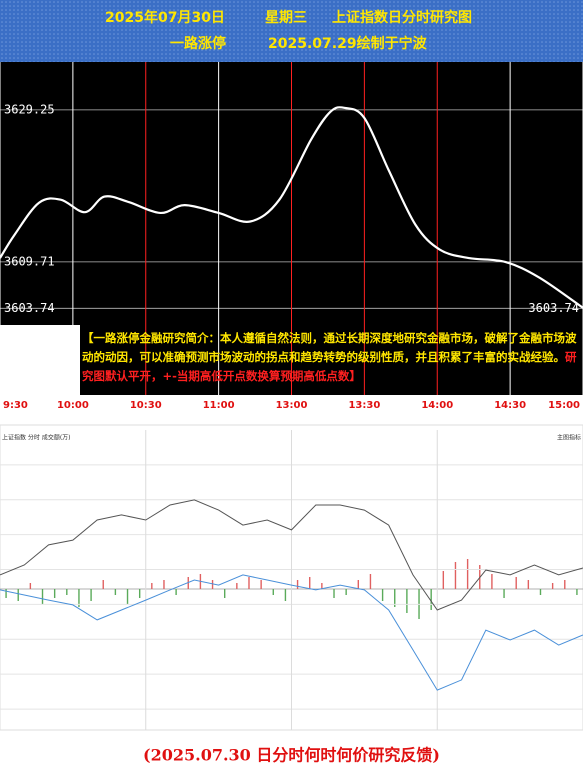 This screenshot has height=778, width=583. Describe the element at coordinates (510, 405) in the screenshot. I see `x-tick-label: 14:30` at that location.